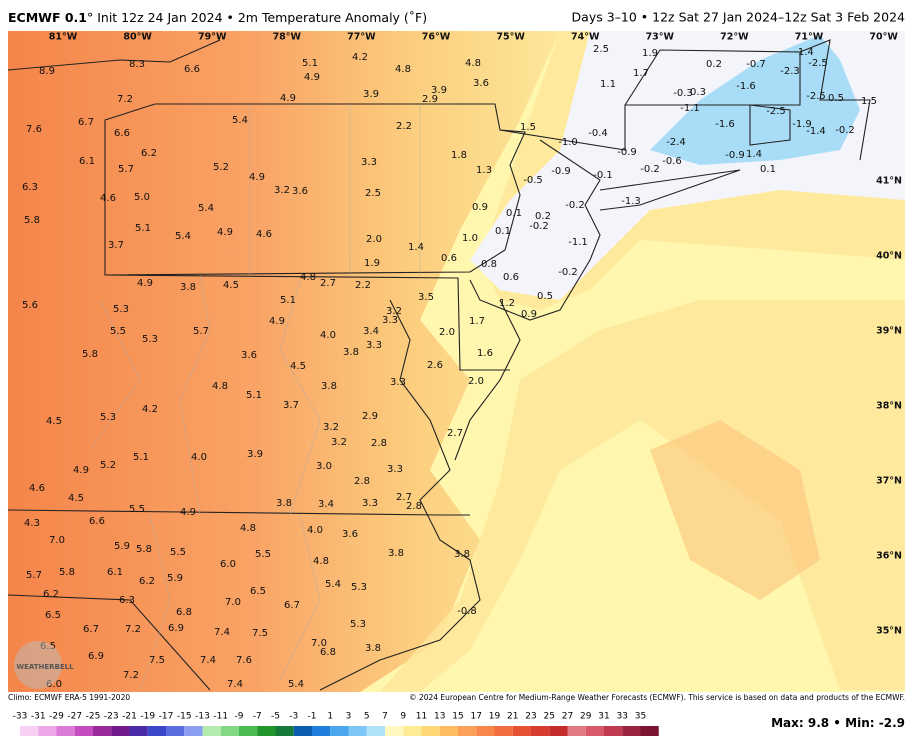 The image size is (913, 750). What do you see at coordinates (239, 717) in the screenshot?
I see `colorbar-tick-label: -9` at bounding box center [239, 717].